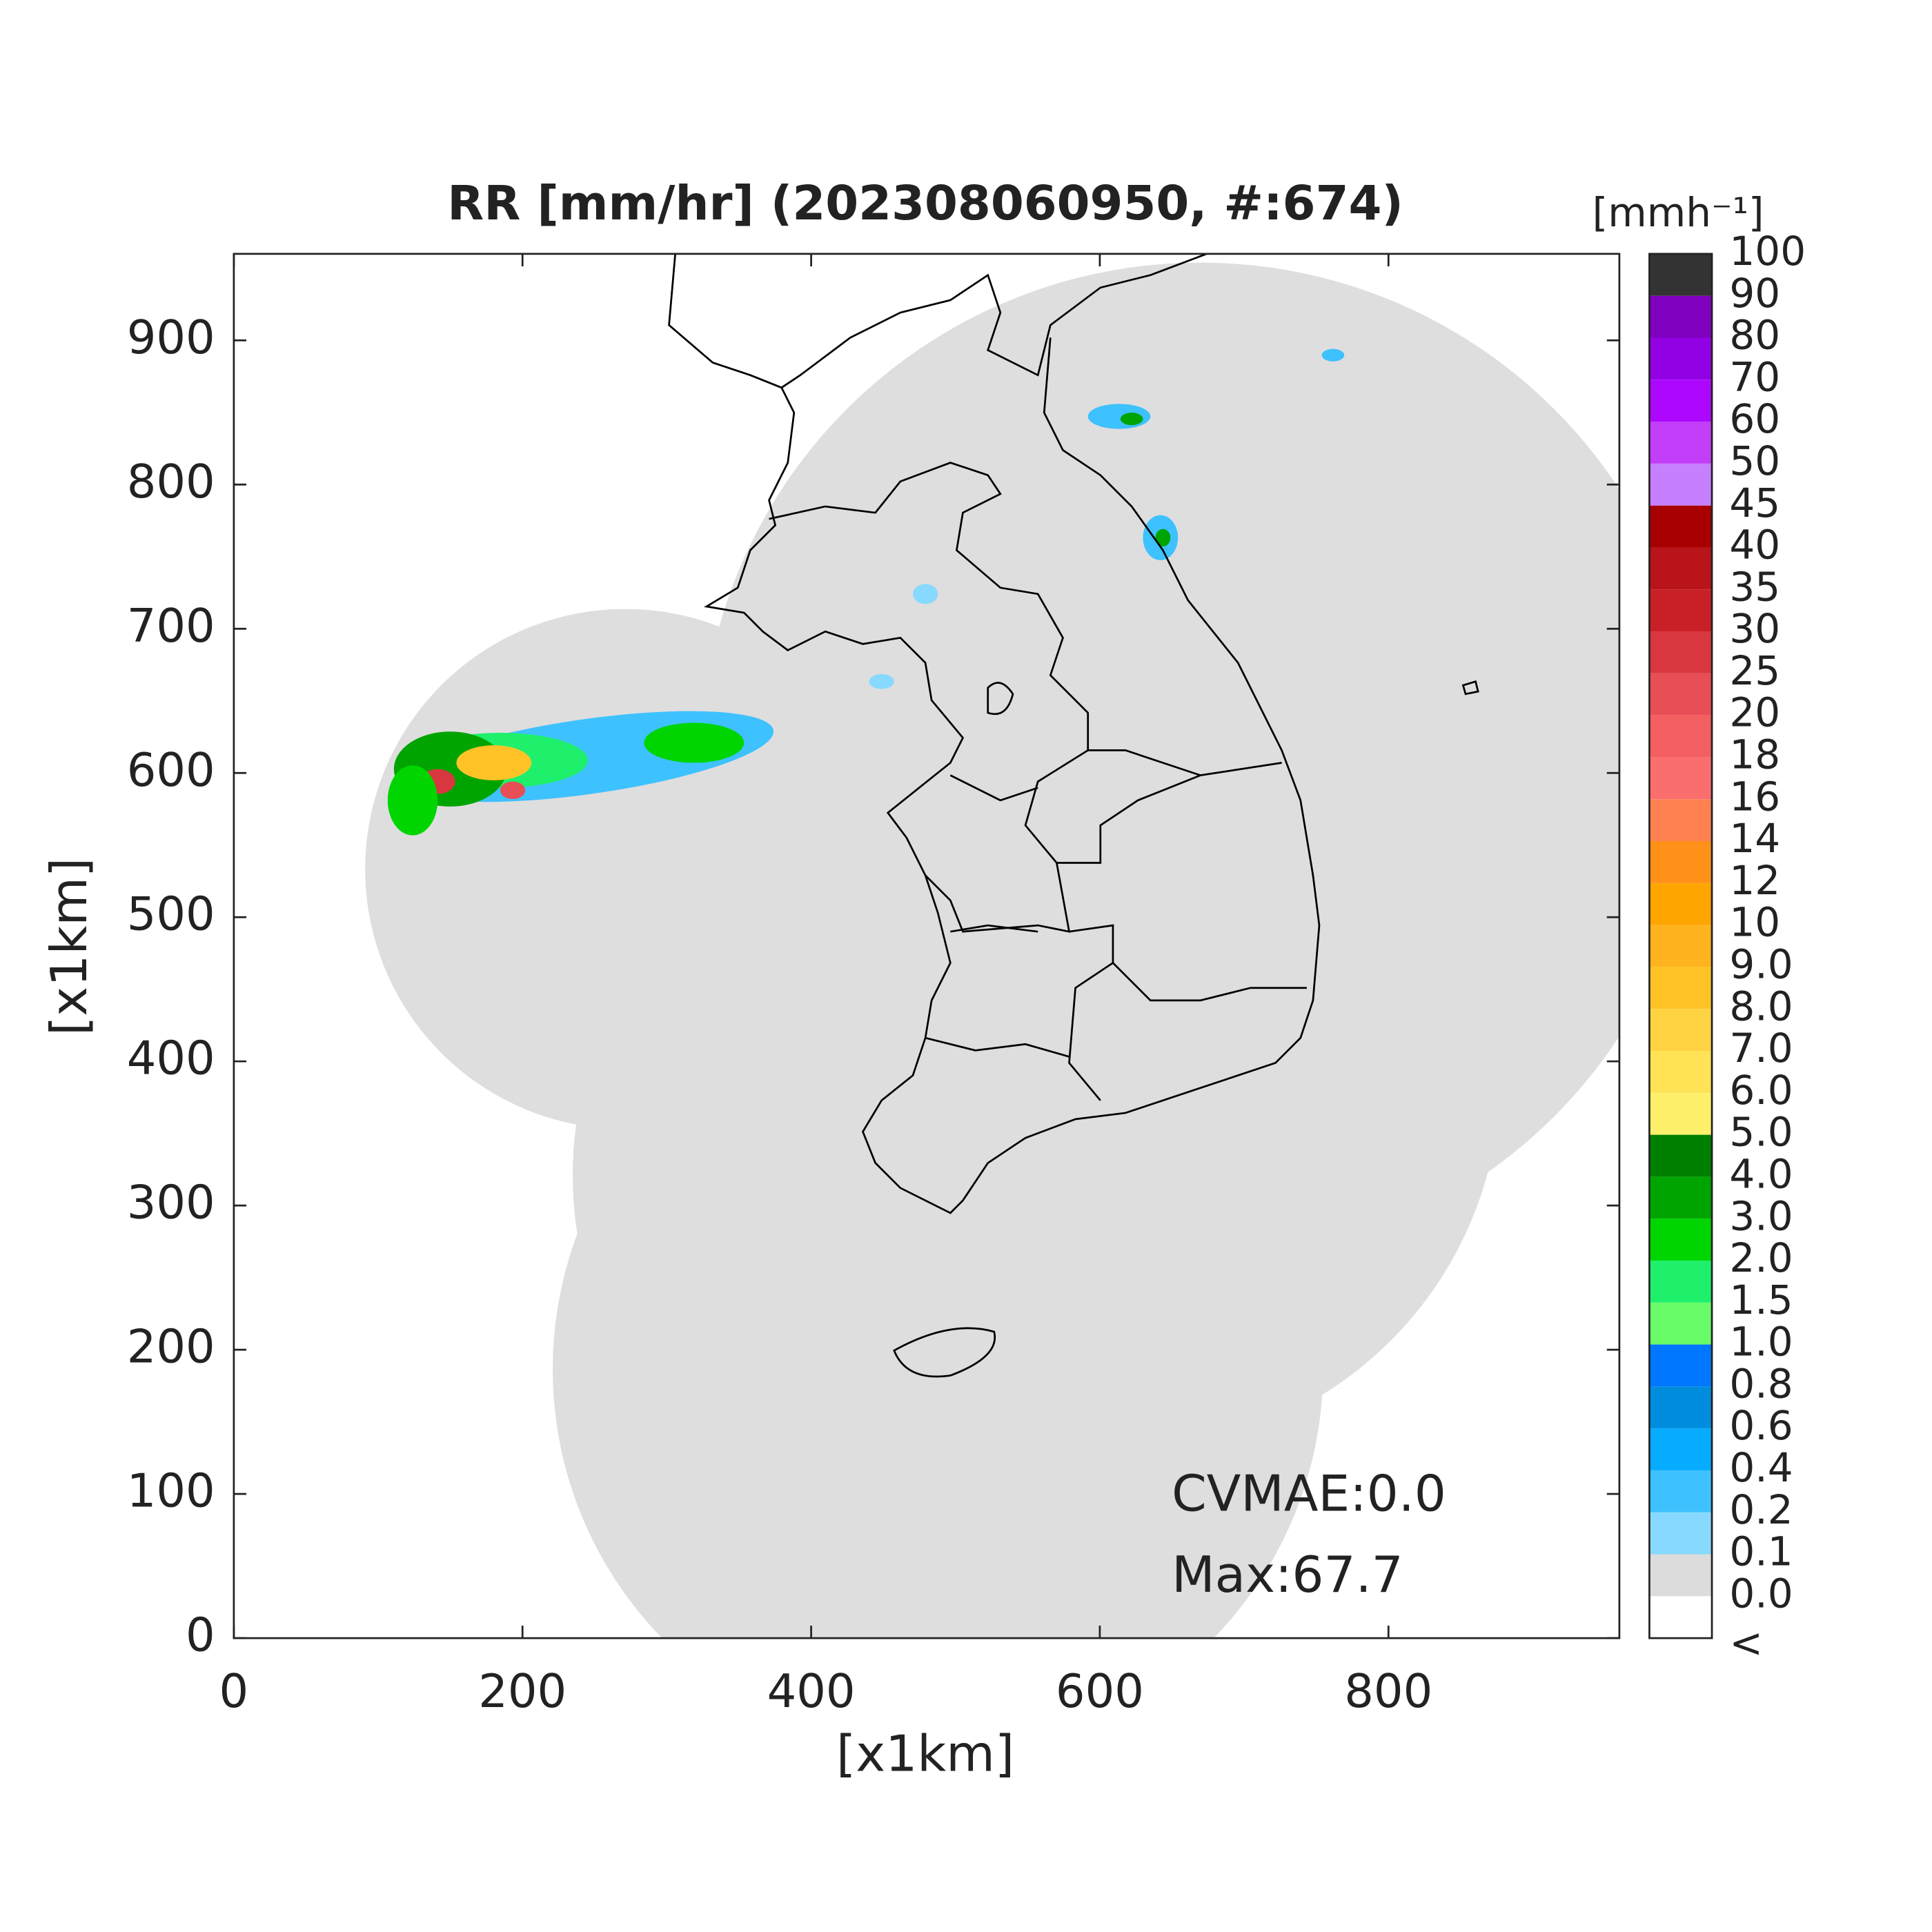  Describe the element at coordinates (1754, 670) in the screenshot. I see `colorbar-label: 25` at that location.